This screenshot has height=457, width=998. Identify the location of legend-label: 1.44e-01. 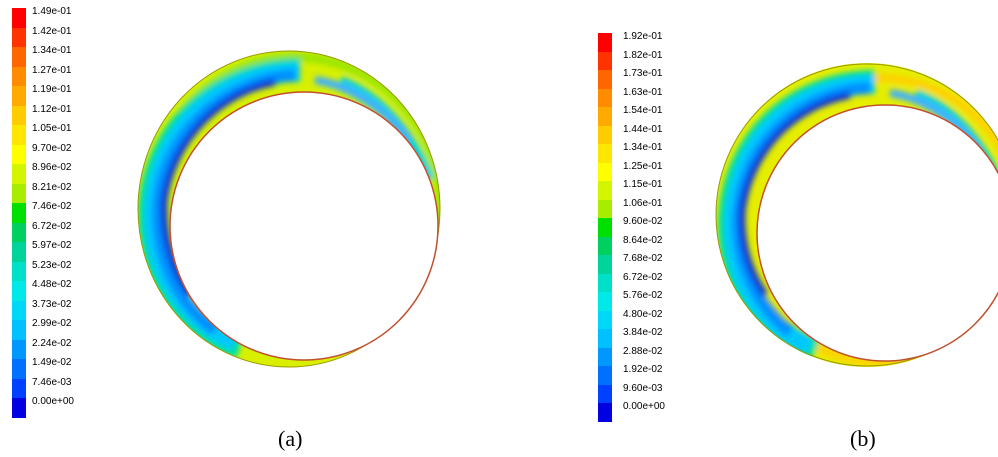
(643, 129).